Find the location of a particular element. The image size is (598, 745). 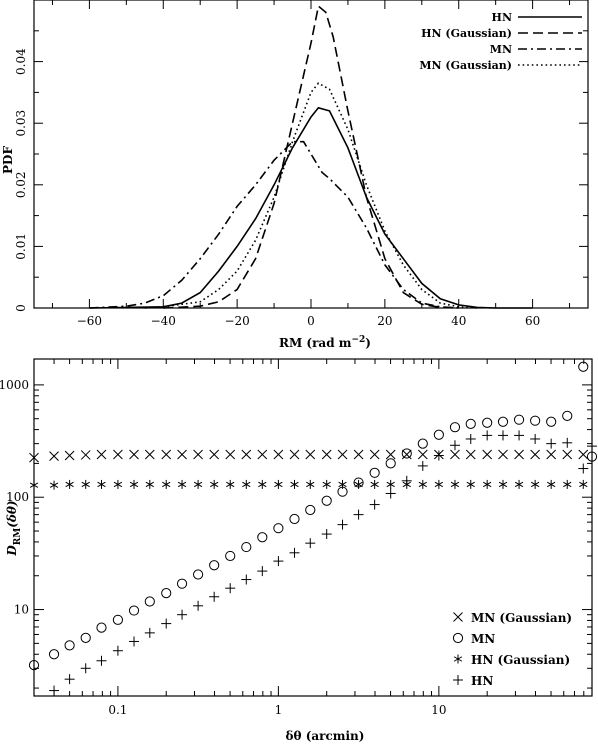

pdf-x-tick-label: 40 is located at coordinates (458, 321).